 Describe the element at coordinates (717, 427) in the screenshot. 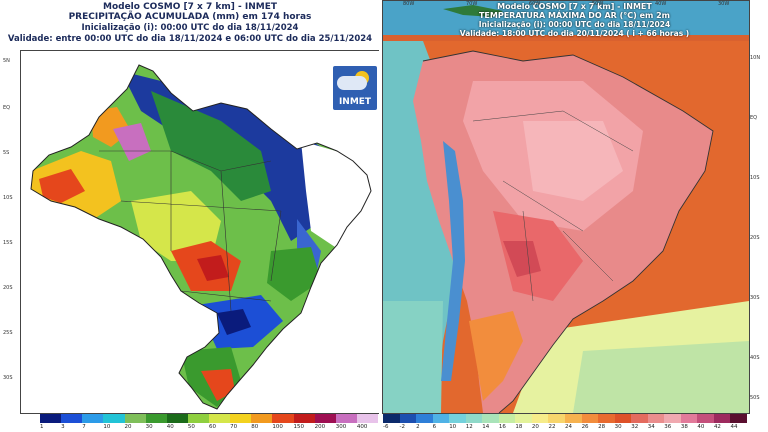

I see `colorbar-label: 42` at that location.